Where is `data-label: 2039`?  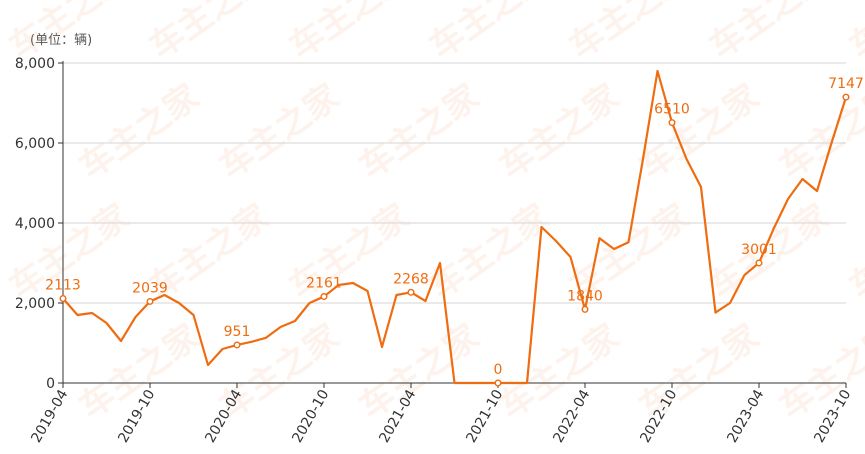 data-label: 2039 is located at coordinates (150, 288).